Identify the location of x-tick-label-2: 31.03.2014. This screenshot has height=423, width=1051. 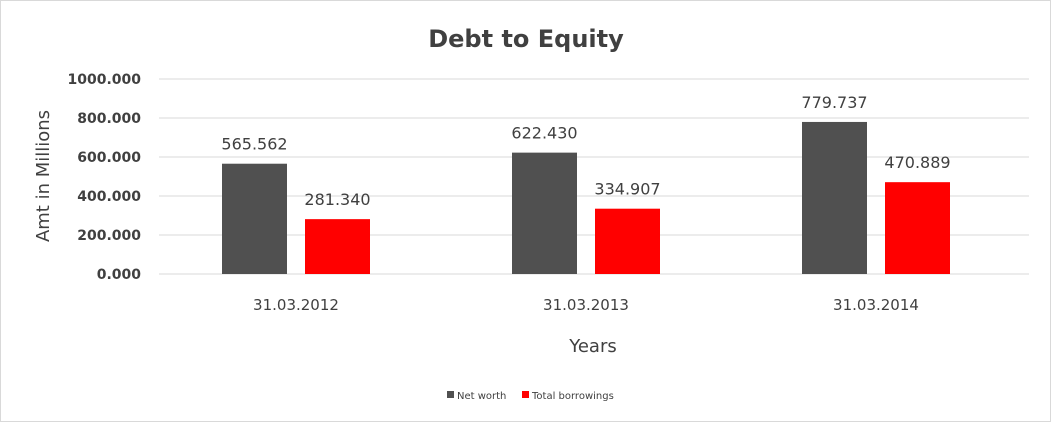
(876, 305).